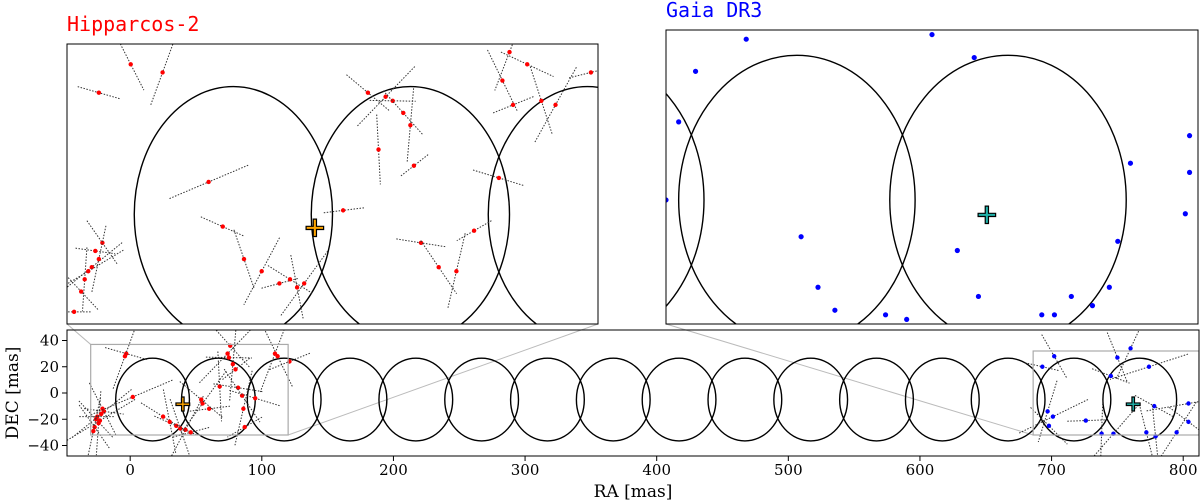  What do you see at coordinates (920, 470) in the screenshot?
I see `x-tick-label: 600` at bounding box center [920, 470].